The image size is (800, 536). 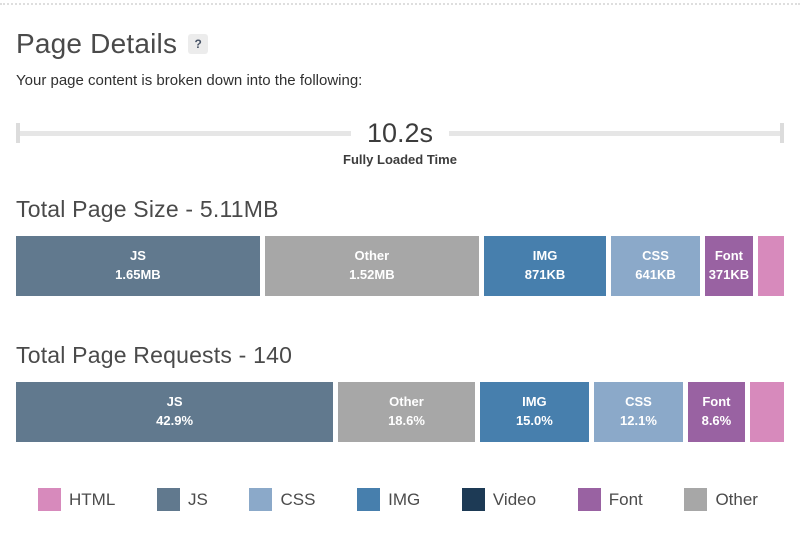 I want to click on legend-item-video: Video, so click(x=499, y=499).